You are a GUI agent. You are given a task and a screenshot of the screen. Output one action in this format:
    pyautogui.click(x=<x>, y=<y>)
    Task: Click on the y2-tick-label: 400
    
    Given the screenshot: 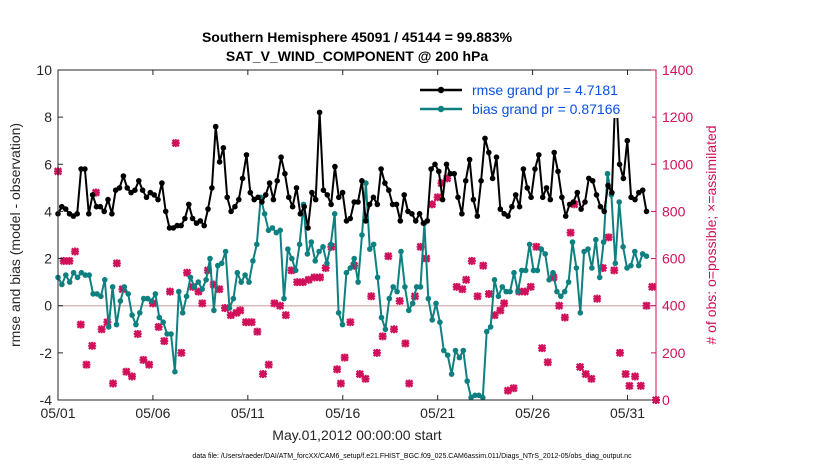 What is the action you would take?
    pyautogui.click(x=674, y=306)
    